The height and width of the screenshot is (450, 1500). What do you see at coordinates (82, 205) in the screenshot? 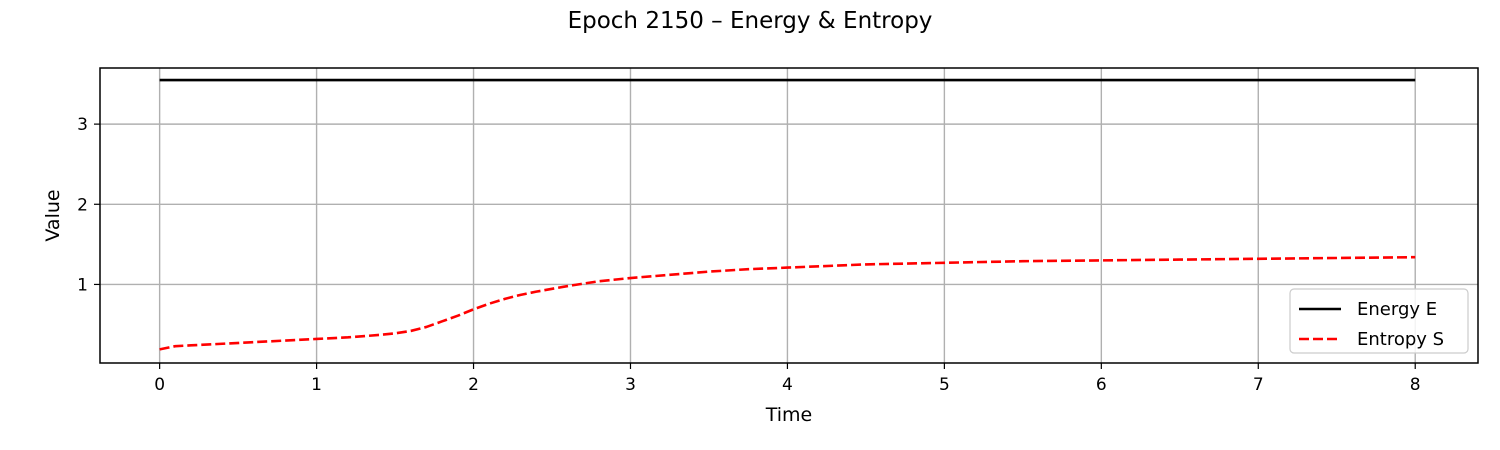
I see `y-tick-label: 2` at bounding box center [82, 205].